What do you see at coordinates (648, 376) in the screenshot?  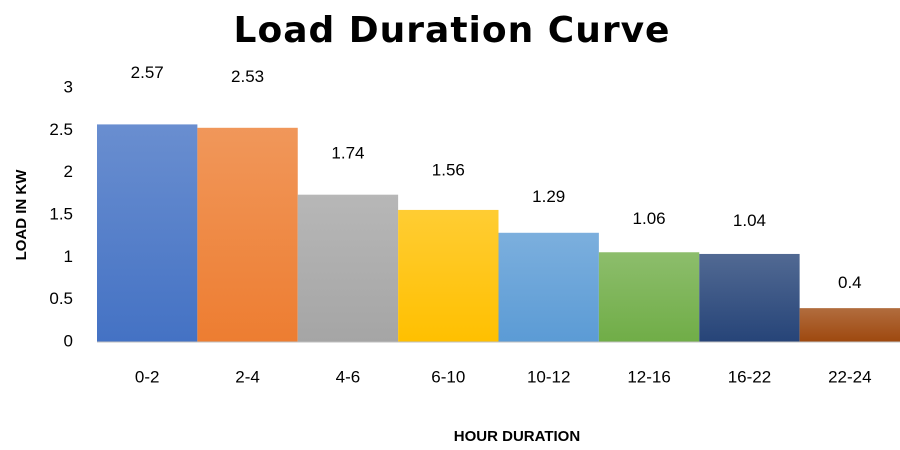 I see `x-tick-label: 12-16` at bounding box center [648, 376].